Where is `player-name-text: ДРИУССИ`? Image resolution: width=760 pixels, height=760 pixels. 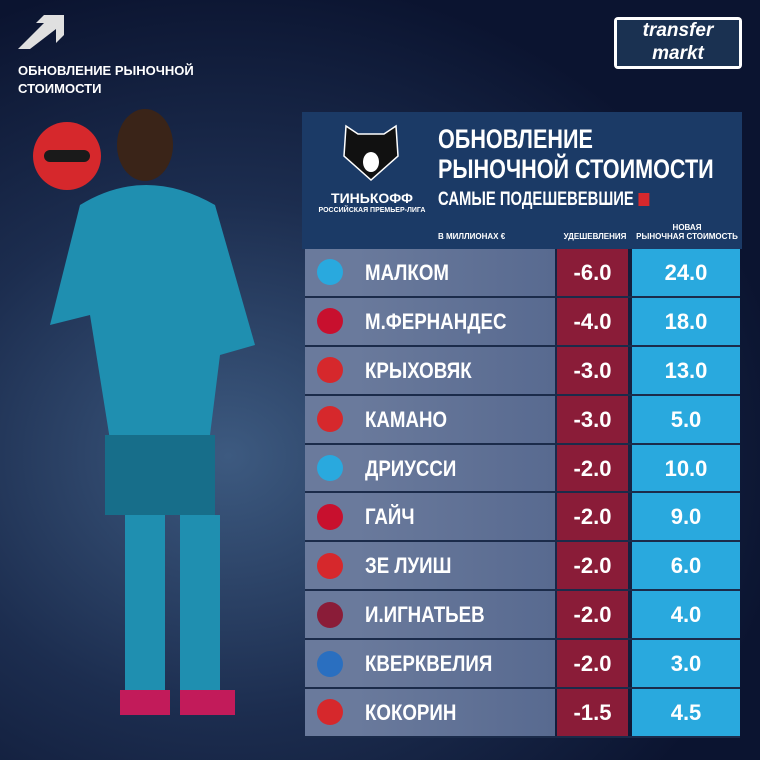 player-name-text: ДРИУССИ is located at coordinates (411, 468).